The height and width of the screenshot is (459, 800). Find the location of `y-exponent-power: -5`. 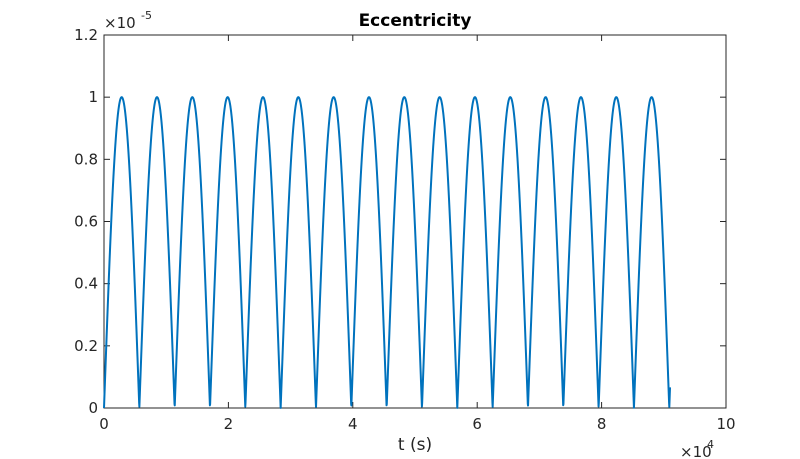

y-exponent-power: -5 is located at coordinates (146, 15).